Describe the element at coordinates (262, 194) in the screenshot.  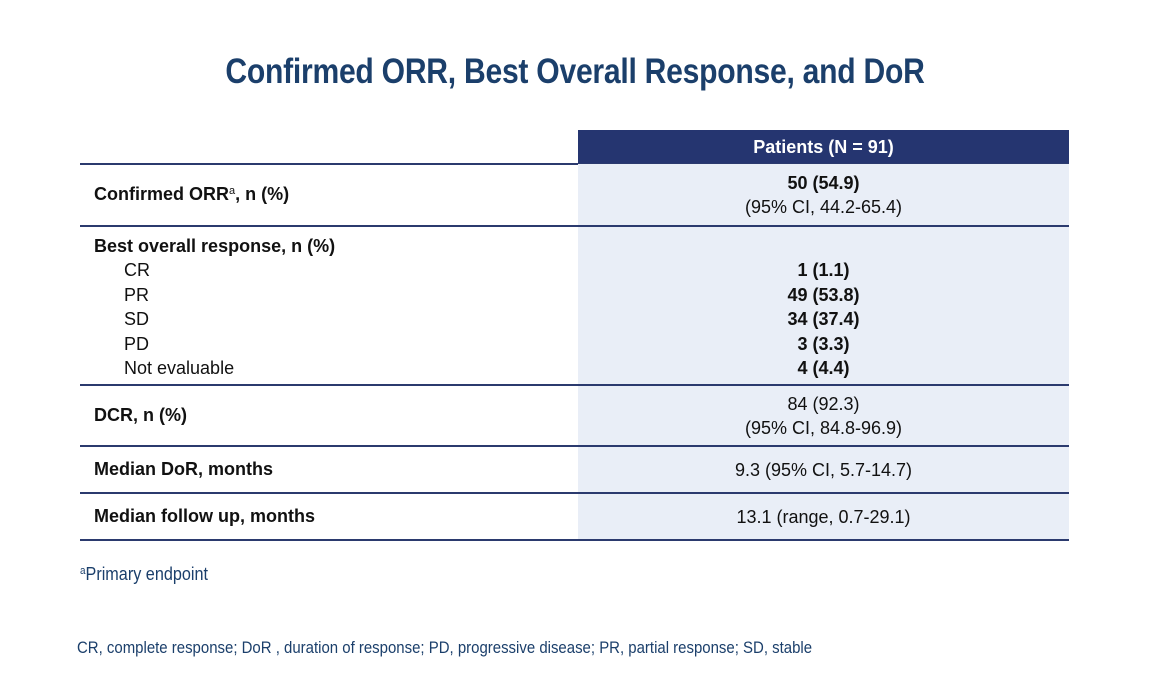
I see `label-suffix: , n (%)` at that location.